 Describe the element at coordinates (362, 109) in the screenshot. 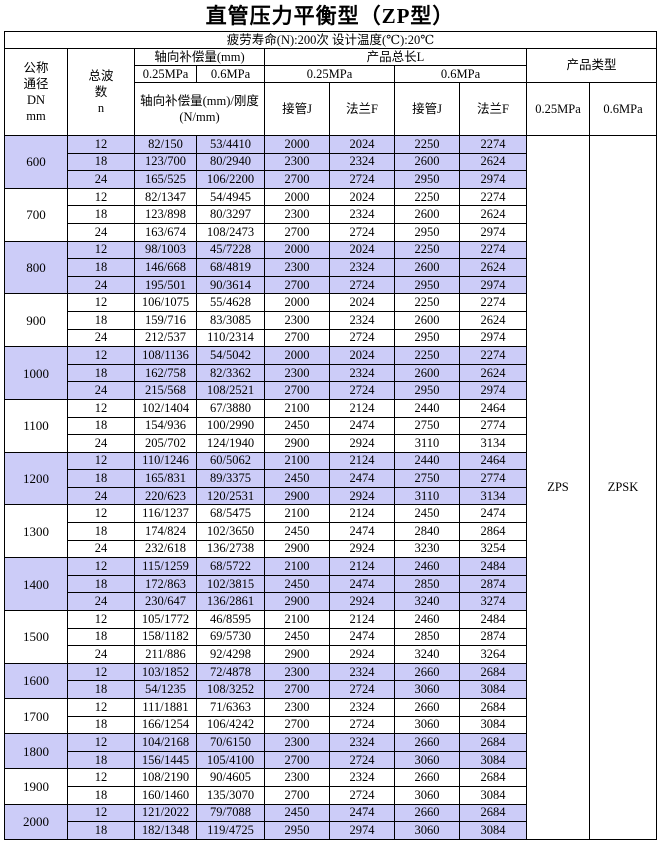

I see `length-column: 法兰F` at that location.